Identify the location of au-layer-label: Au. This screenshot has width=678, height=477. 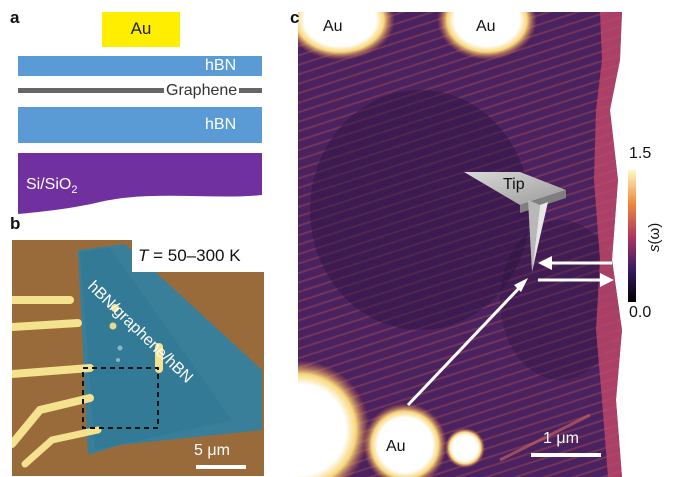
(141, 28).